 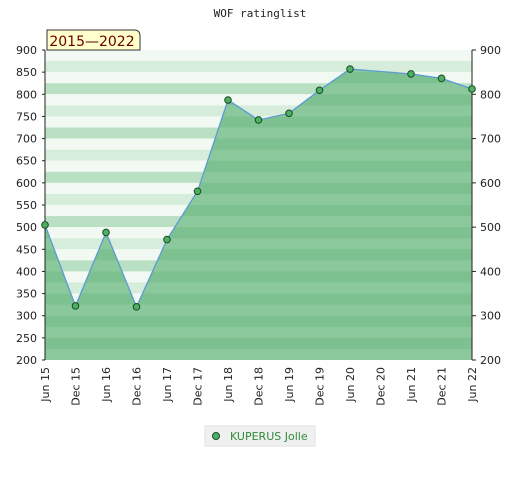 What do you see at coordinates (26, 183) in the screenshot?
I see `y-tick-label: 600` at bounding box center [26, 183].